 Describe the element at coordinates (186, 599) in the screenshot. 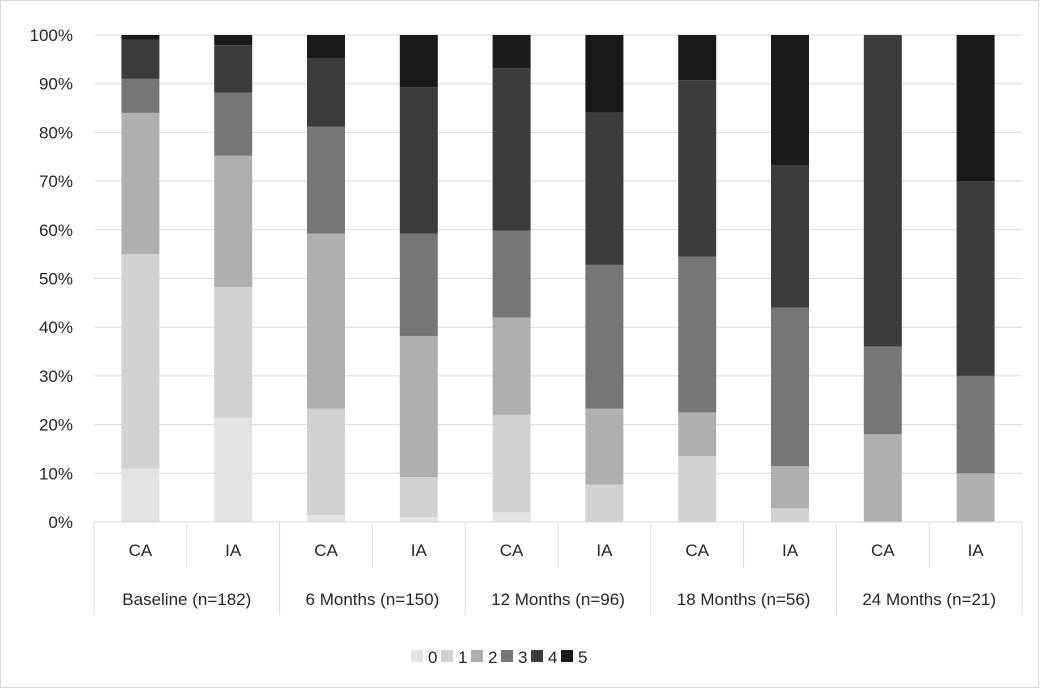

I see `x-group-label: Baseline (n=182)` at that location.